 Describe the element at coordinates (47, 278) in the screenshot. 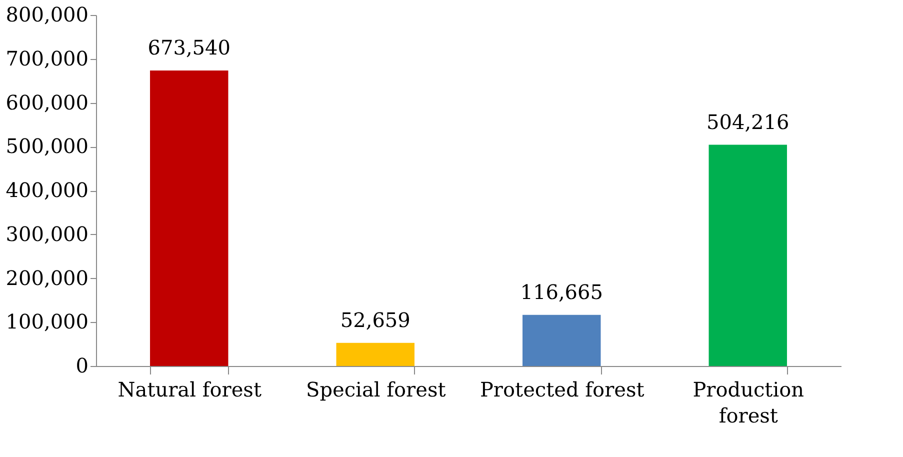

I see `y-tick-label: 200,000` at that location.